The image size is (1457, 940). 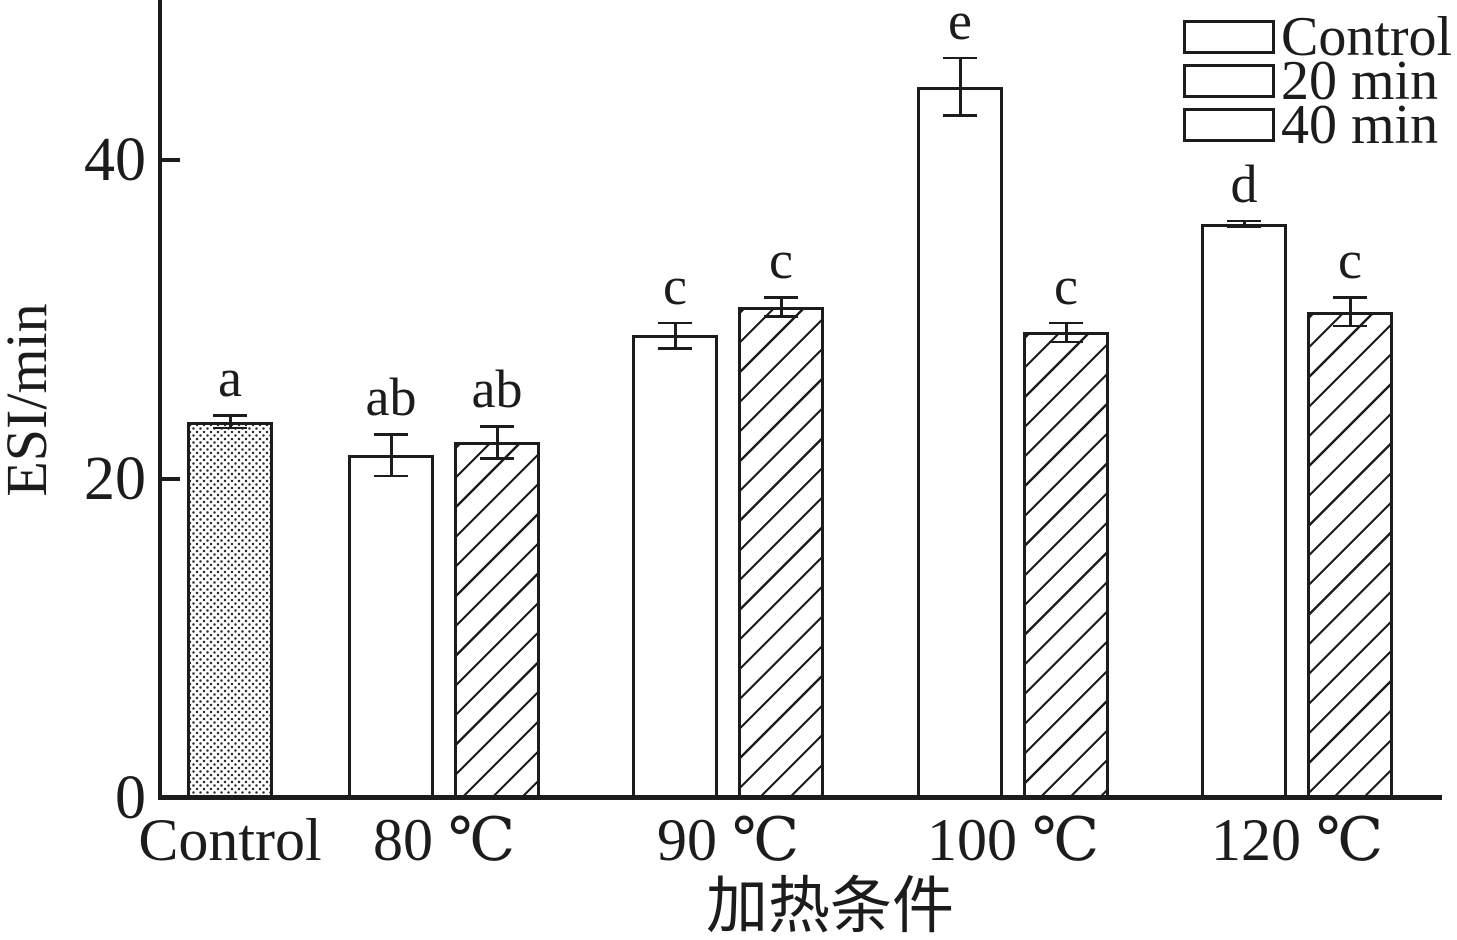 What do you see at coordinates (728, 840) in the screenshot?
I see `x-category-label: 90 ℃` at bounding box center [728, 840].